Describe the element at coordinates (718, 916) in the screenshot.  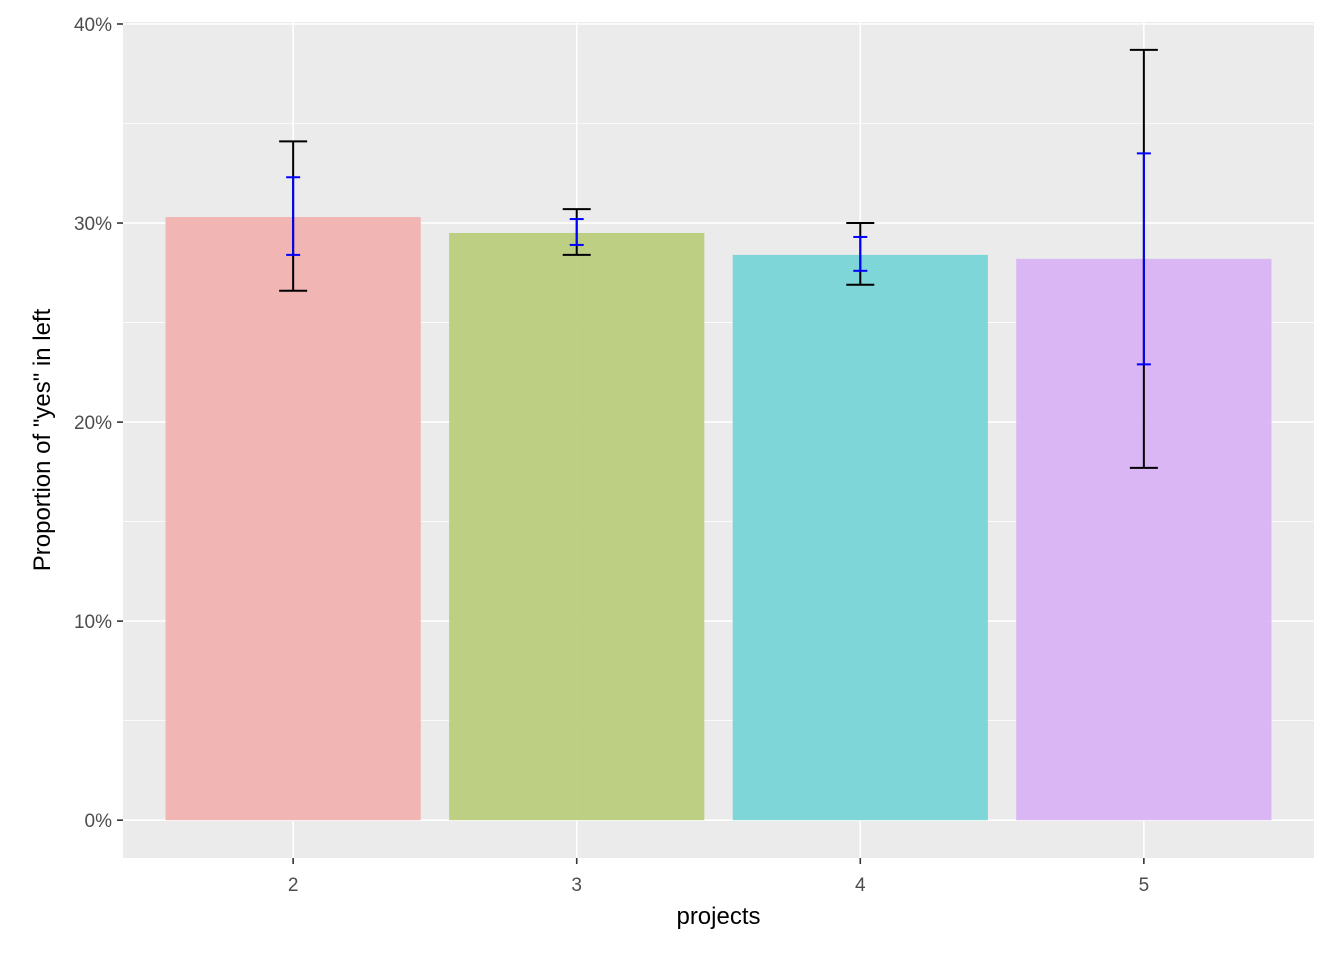
I see `x-axis-title: projects` at that location.